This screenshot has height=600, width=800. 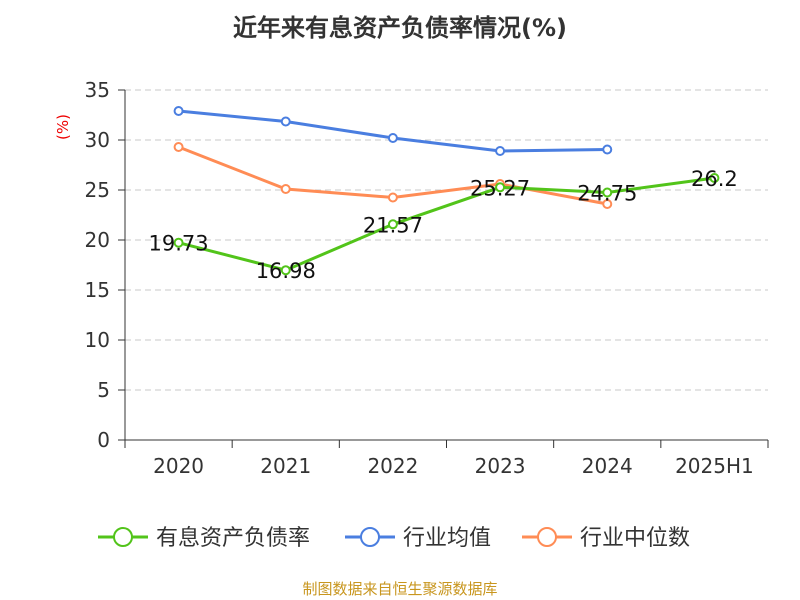 I want to click on y-tick-label: 30, so click(x=97, y=140).